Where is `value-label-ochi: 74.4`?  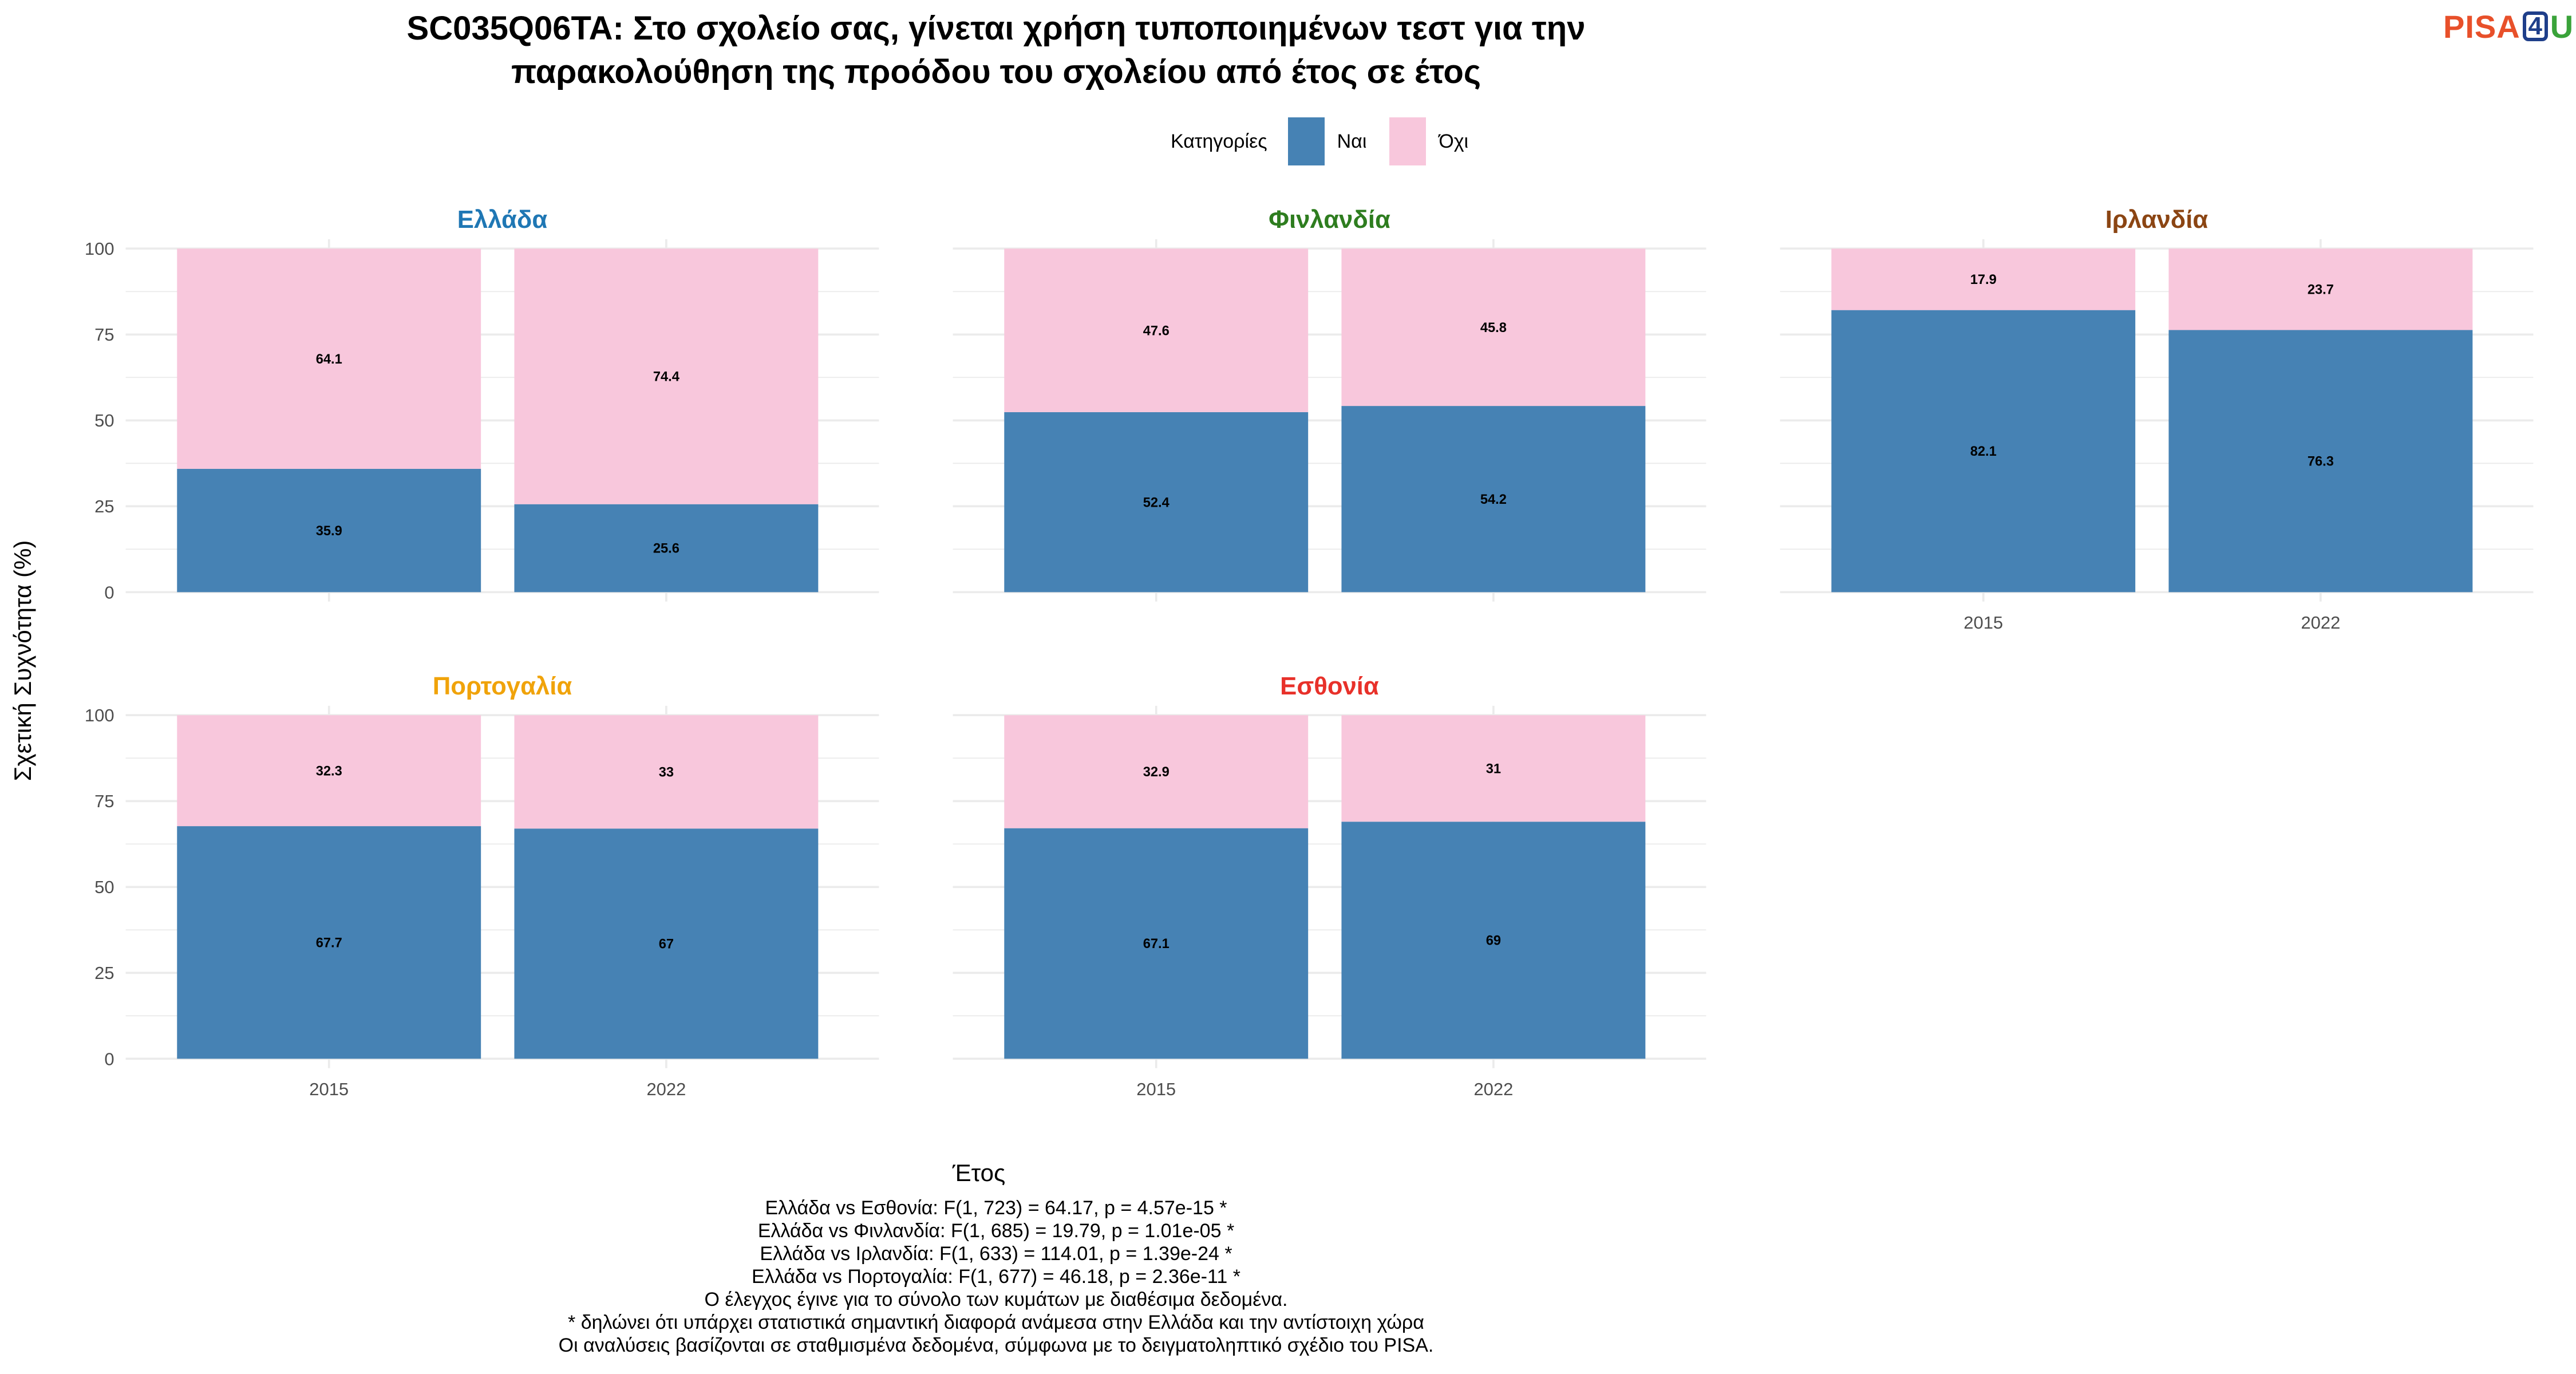
value-label-ochi: 74.4 is located at coordinates (666, 378).